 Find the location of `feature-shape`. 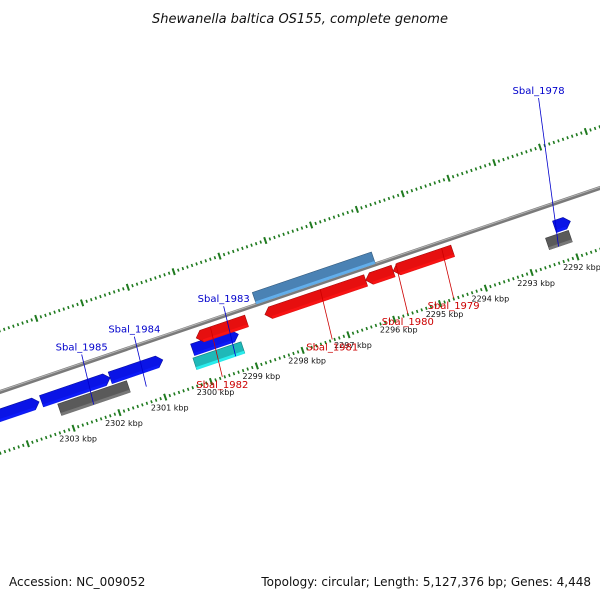

feature-shape is located at coordinates (75, 390).